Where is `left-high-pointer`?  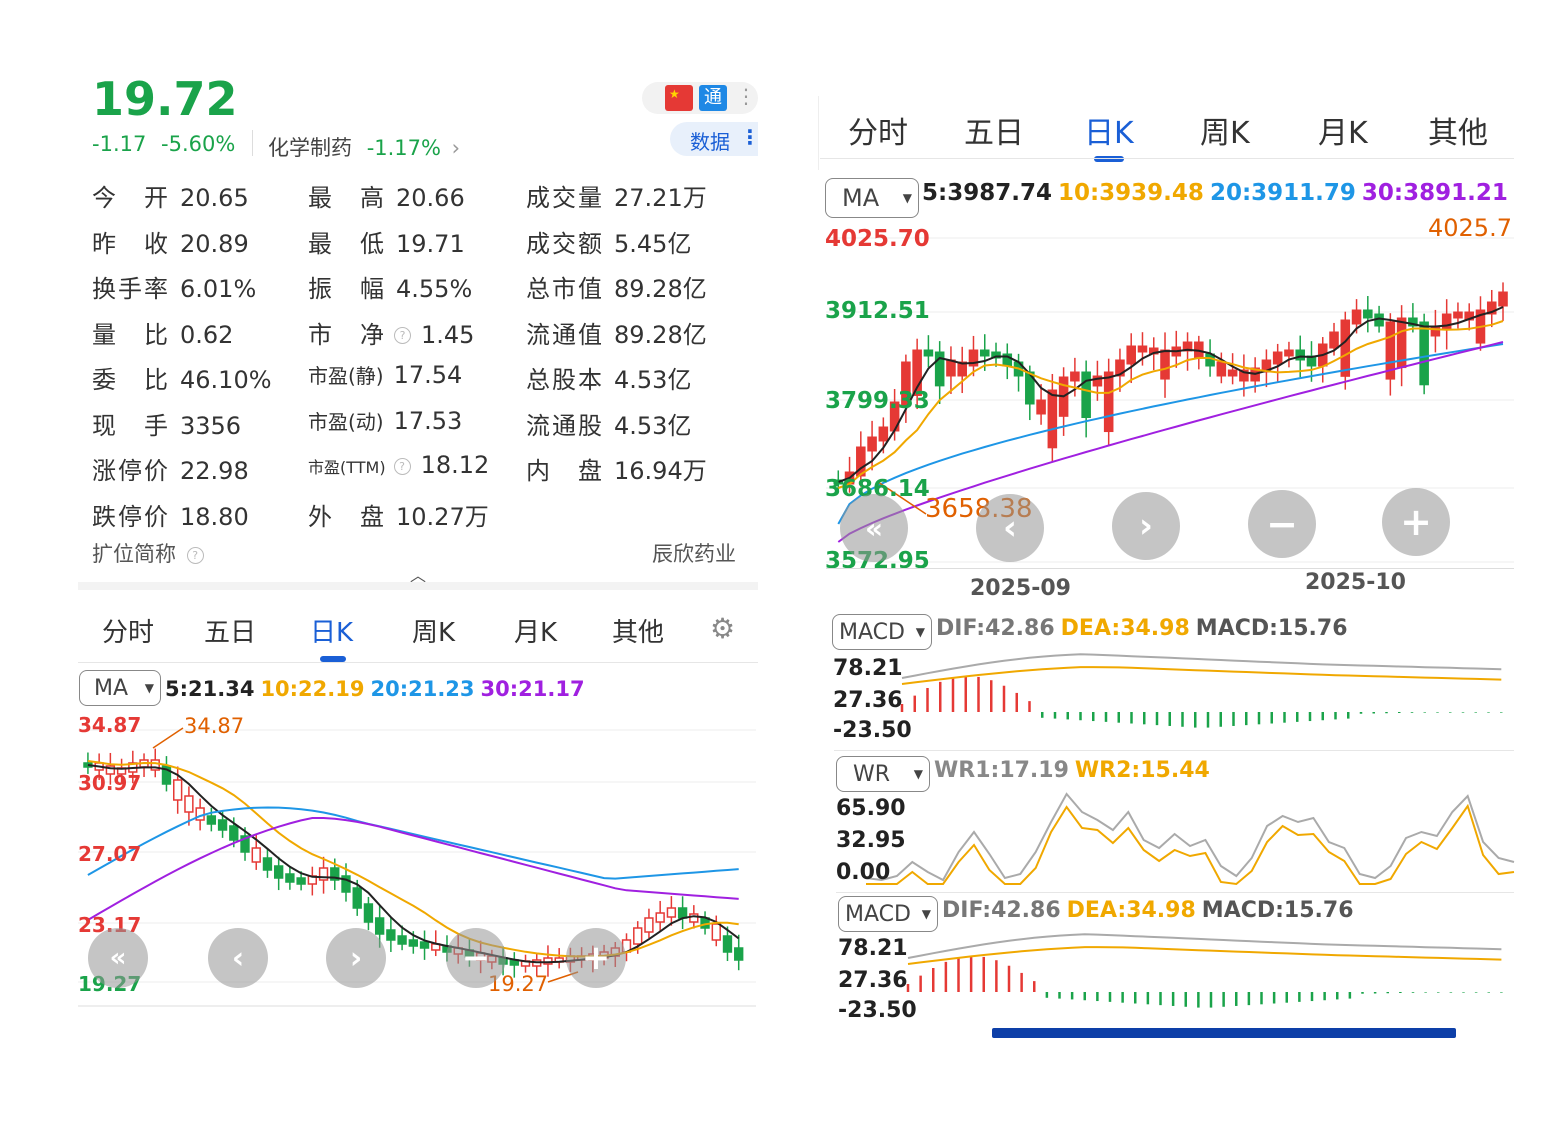 left-high-pointer is located at coordinates (168, 738).